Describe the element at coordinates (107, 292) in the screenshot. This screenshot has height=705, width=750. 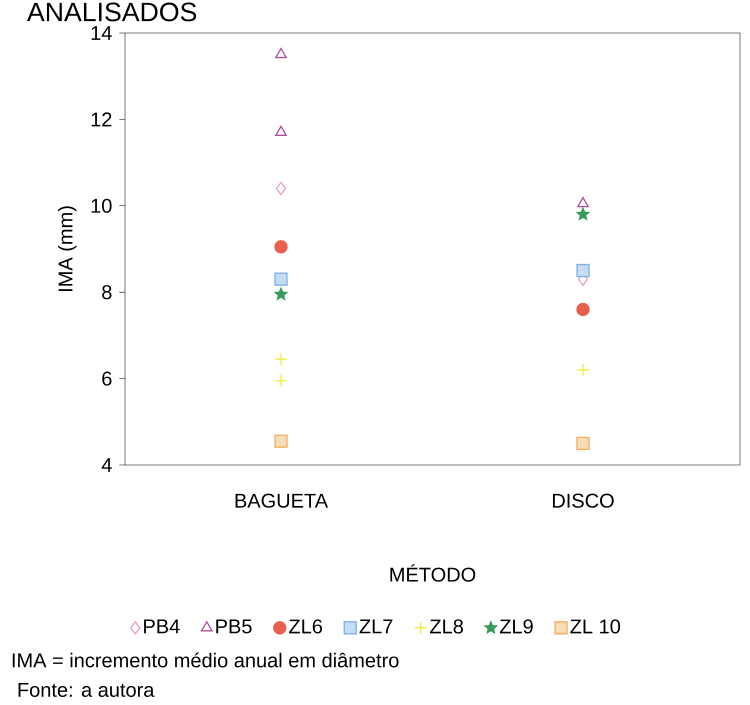
I see `y-tick-label: 8` at that location.